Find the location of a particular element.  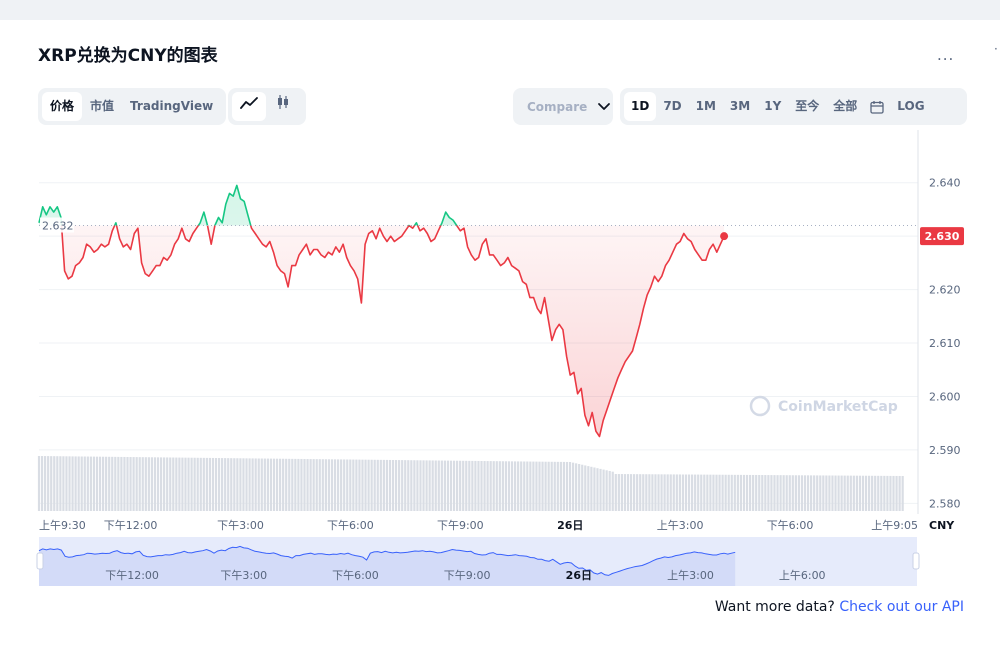

range-1m: 1M is located at coordinates (705, 106).